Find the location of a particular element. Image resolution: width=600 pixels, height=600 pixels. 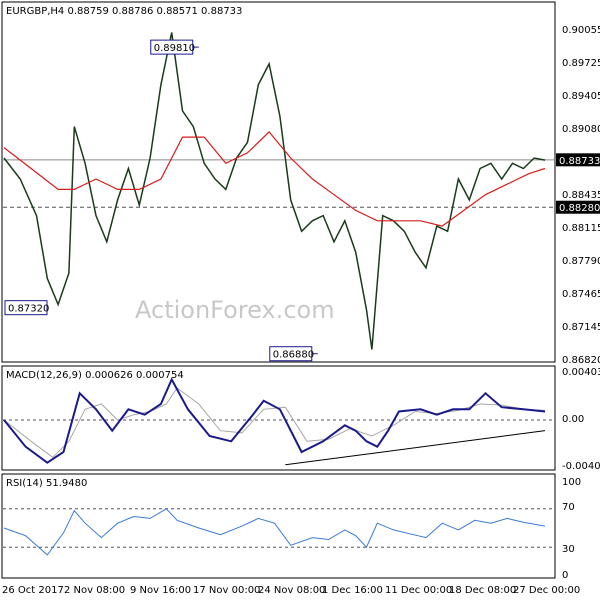

time-label-1: 2 Nov 08:00 is located at coordinates (94, 590).